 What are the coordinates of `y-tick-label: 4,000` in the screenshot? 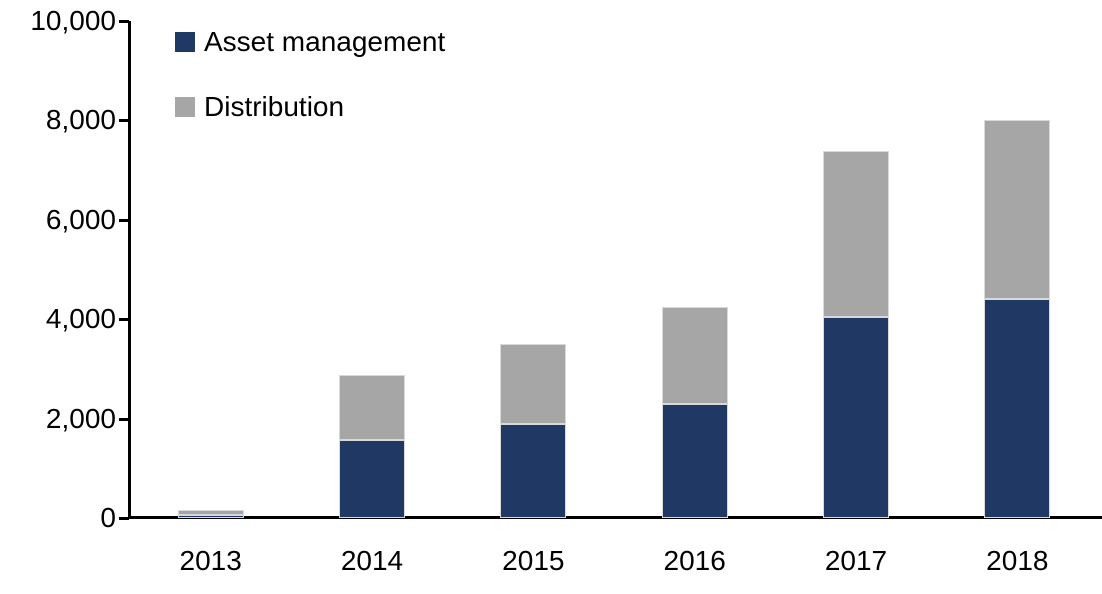 It's located at (80, 319).